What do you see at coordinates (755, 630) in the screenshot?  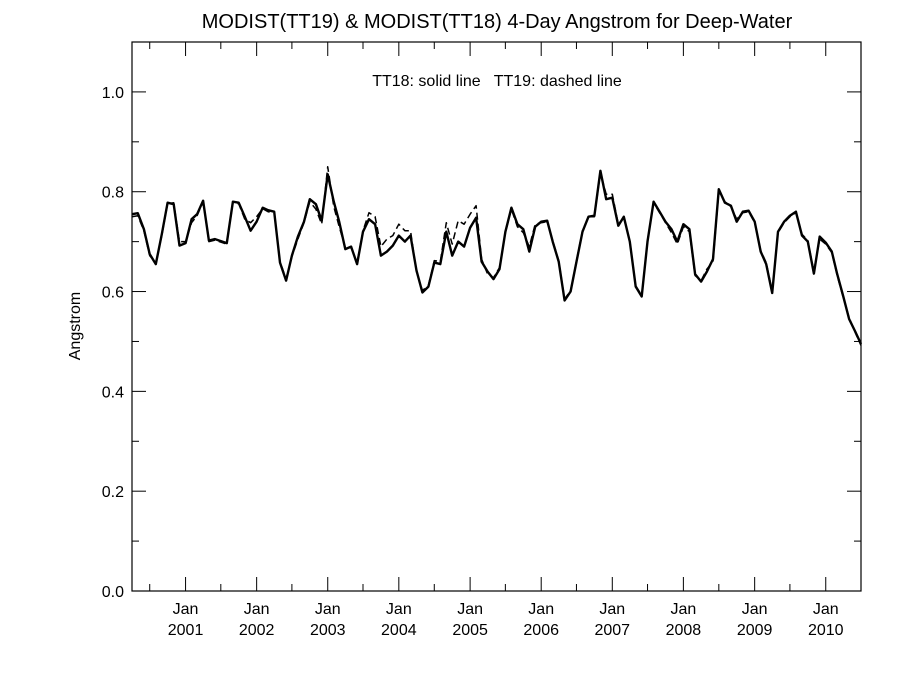 I see `x-tick-year: 2009` at bounding box center [755, 630].